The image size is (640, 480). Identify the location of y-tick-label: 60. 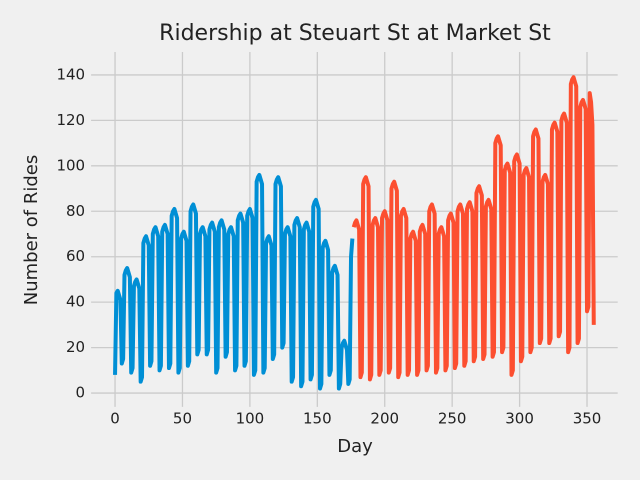
(75, 256).